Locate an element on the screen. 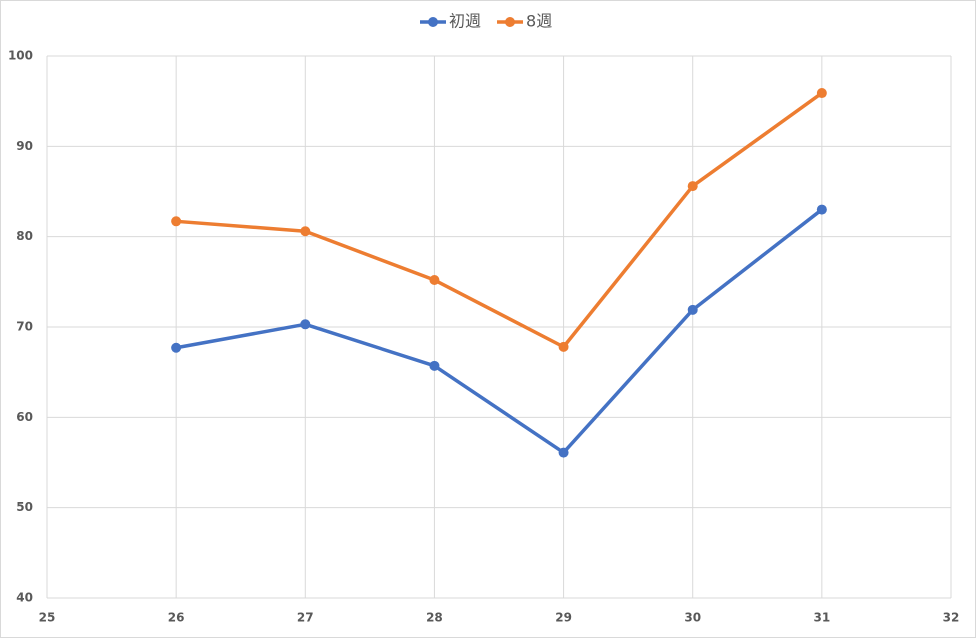 This screenshot has height=638, width=976. x-tick-label: 28 is located at coordinates (434, 618).